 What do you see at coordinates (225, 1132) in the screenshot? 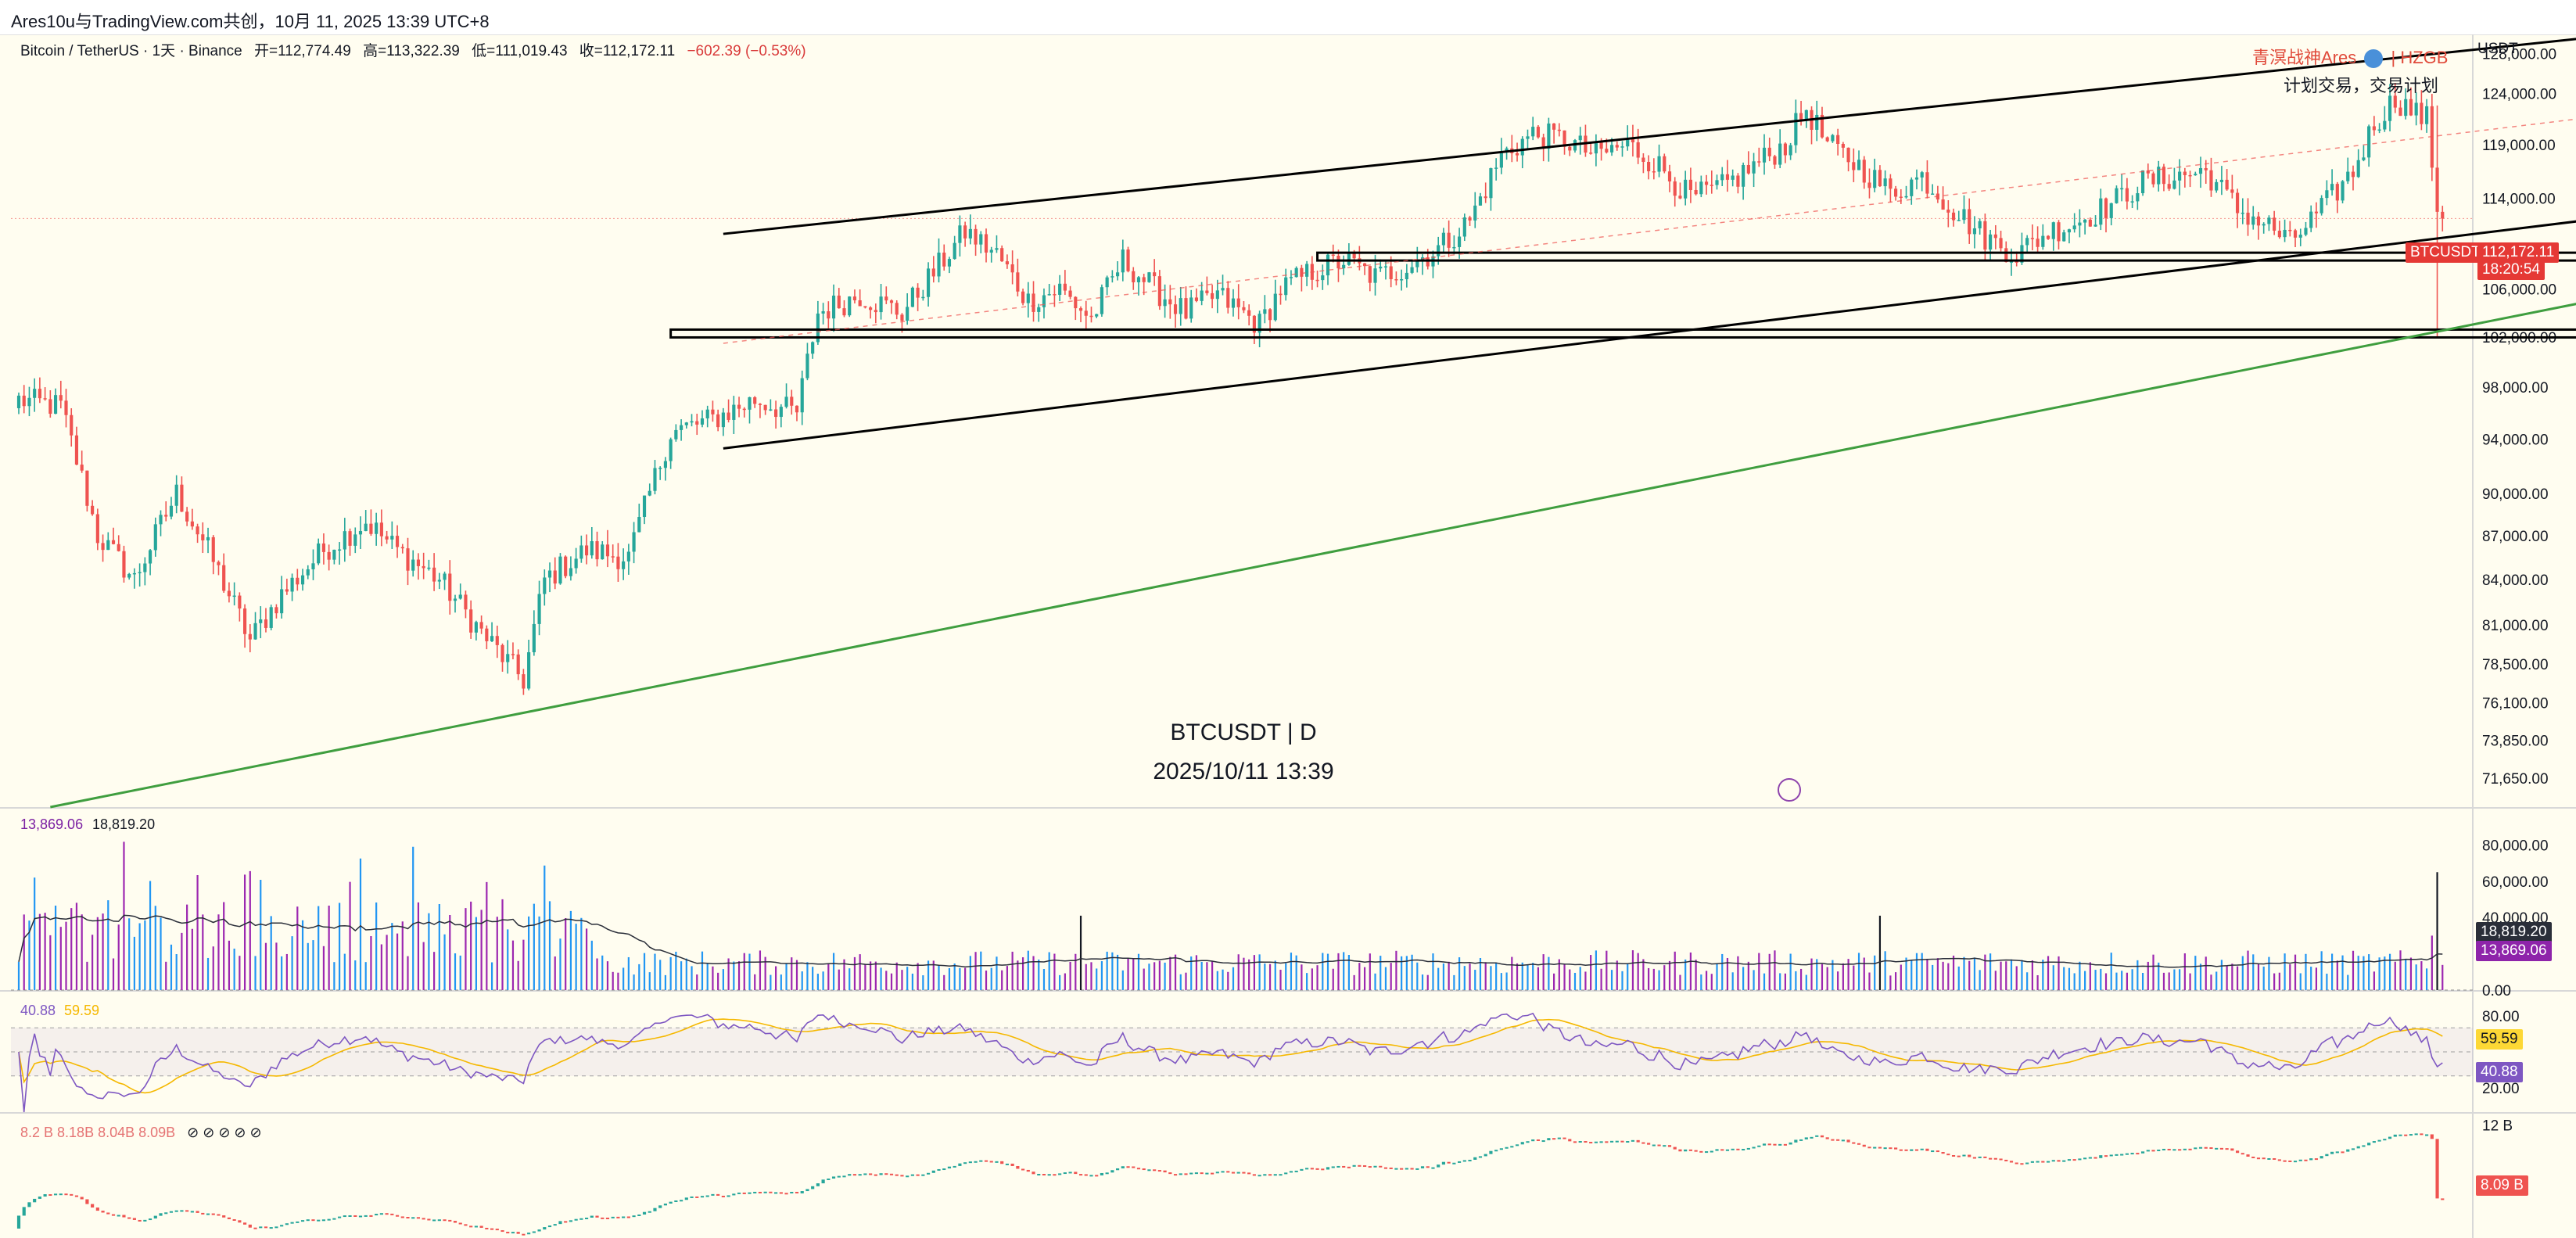
I see `eye-off-icons: ⊘ ⊘ ⊘ ⊘ ⊘` at bounding box center [225, 1132].